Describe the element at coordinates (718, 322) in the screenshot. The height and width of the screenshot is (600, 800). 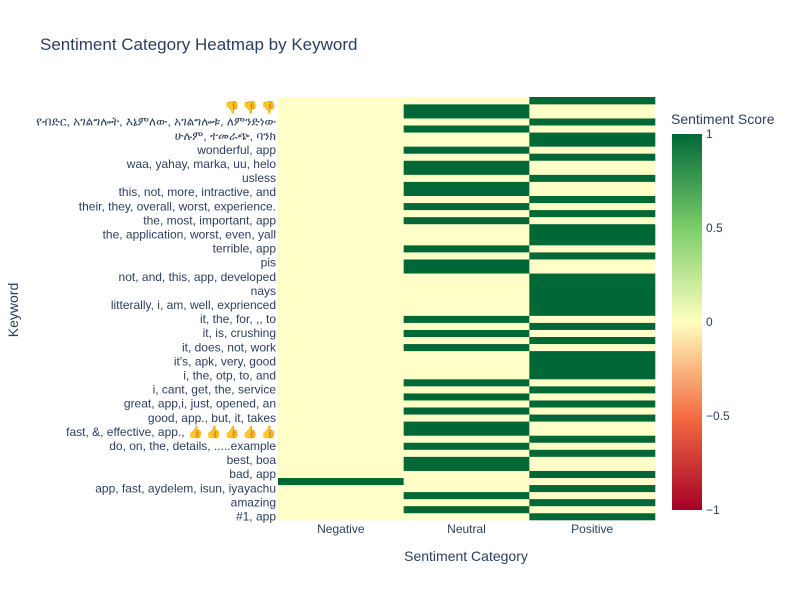
I see `colorbar-ticks: 1 0.5 0 −0.5 −1` at that location.